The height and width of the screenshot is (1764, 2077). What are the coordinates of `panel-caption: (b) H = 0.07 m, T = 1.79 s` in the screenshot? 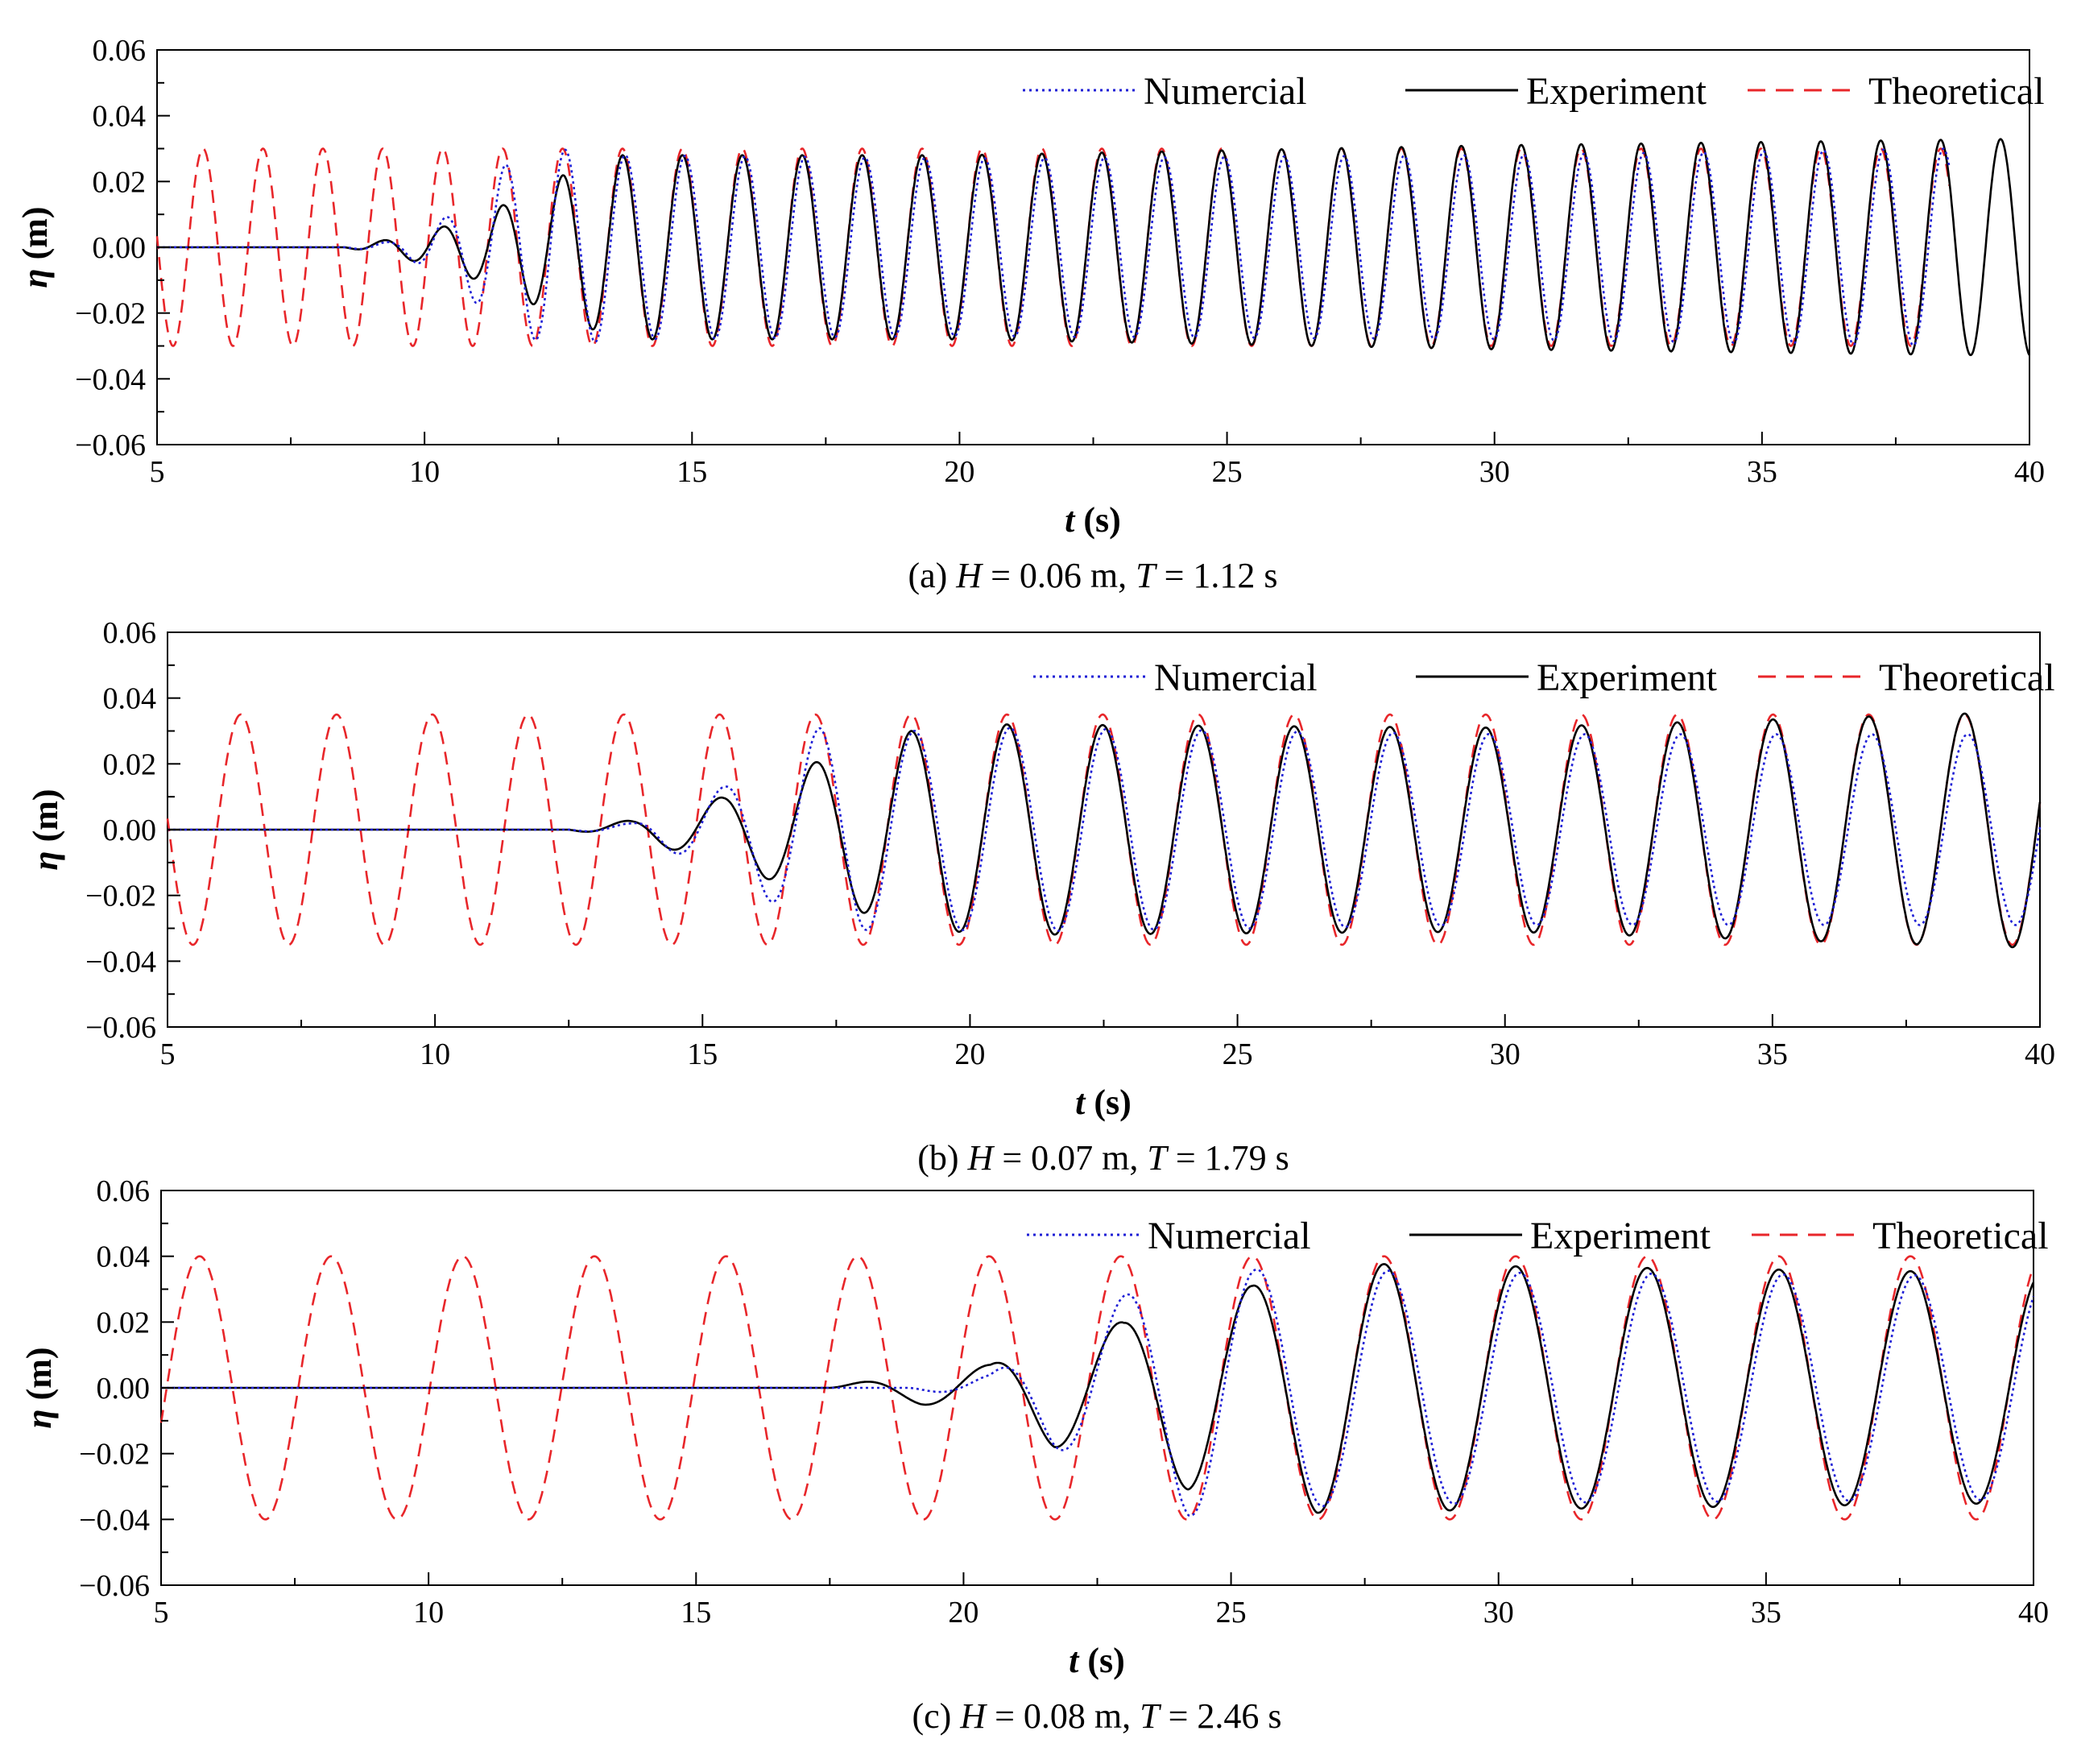 It's located at (1103, 1158).